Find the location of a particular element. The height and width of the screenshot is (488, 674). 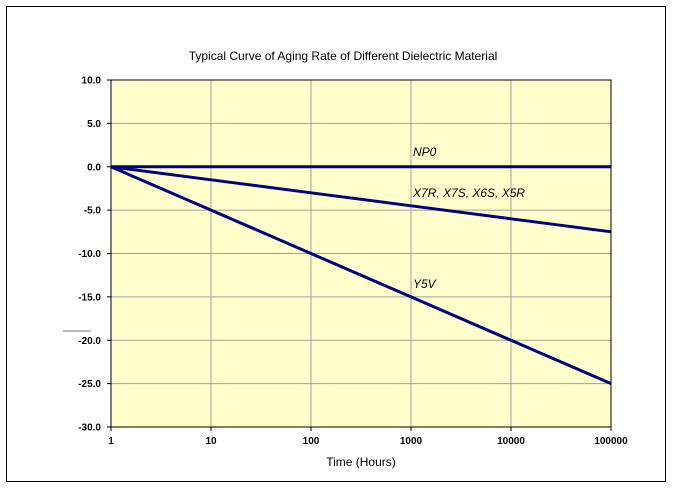

x-tick-label: 10 is located at coordinates (211, 441).